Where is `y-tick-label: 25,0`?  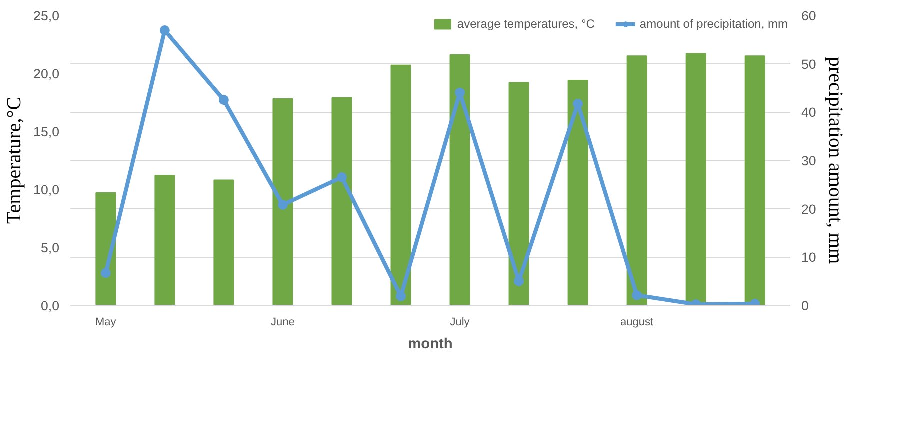
y-tick-label: 25,0 is located at coordinates (47, 16).